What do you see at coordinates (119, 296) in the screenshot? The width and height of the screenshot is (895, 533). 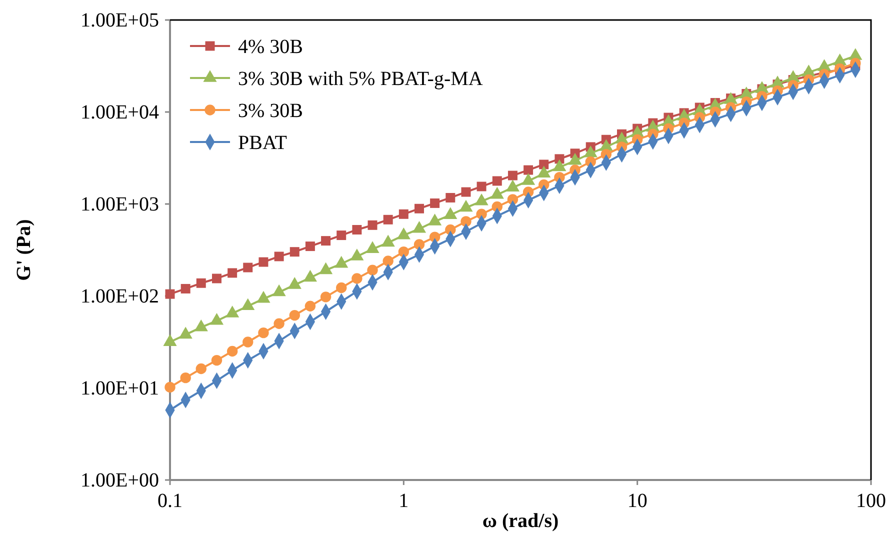 I see `y-tick-label: 1.00E+02` at bounding box center [119, 296].